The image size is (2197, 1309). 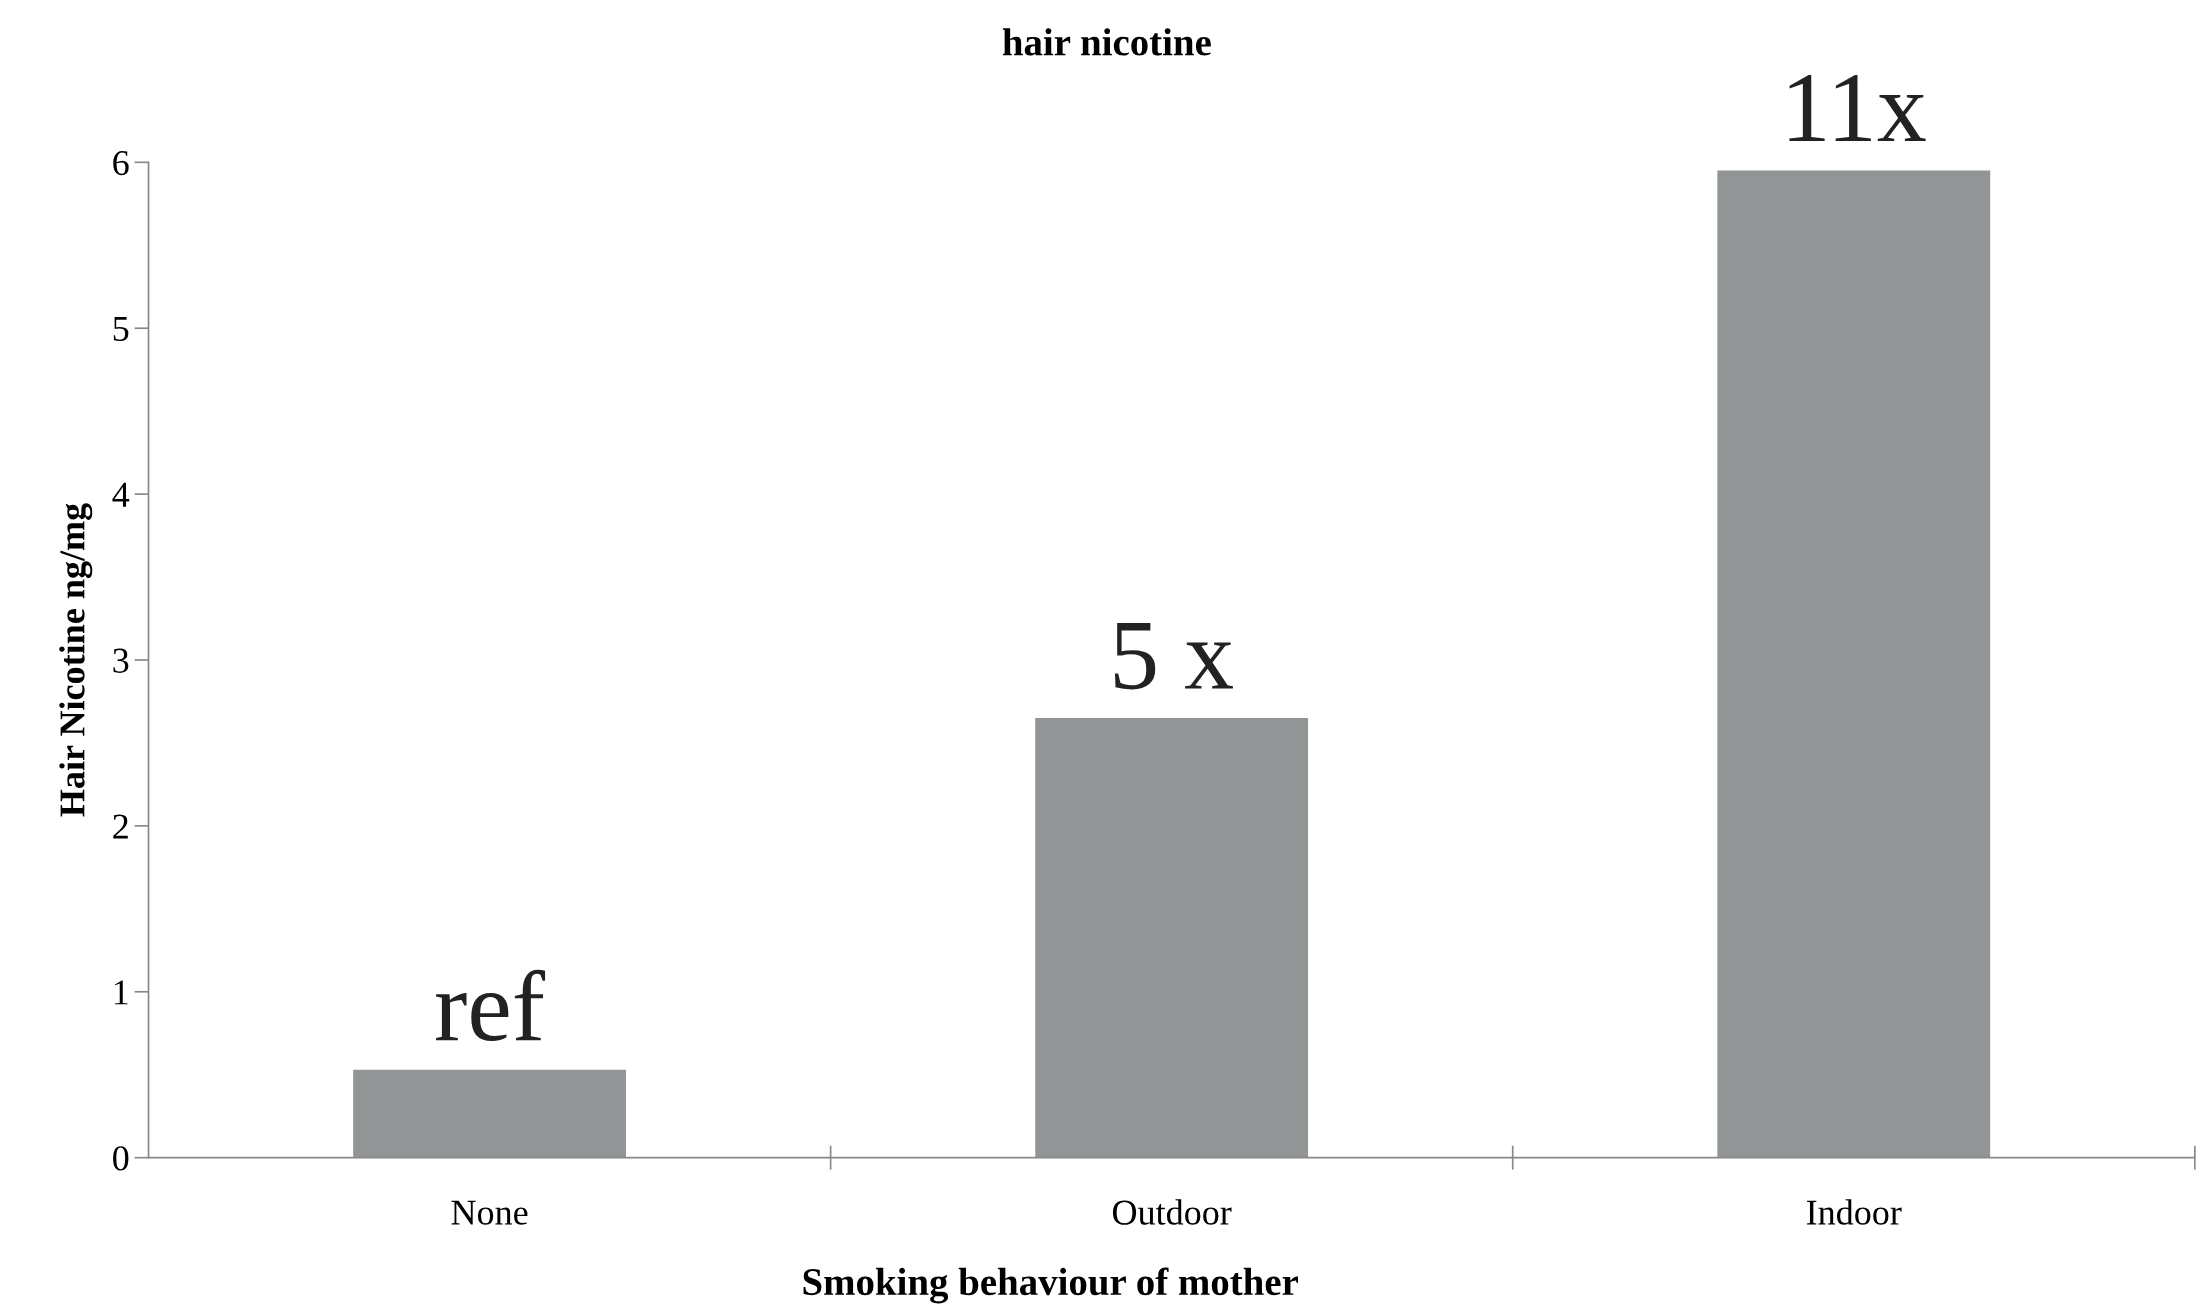 I want to click on y-tick-label: 5, so click(x=121, y=329).